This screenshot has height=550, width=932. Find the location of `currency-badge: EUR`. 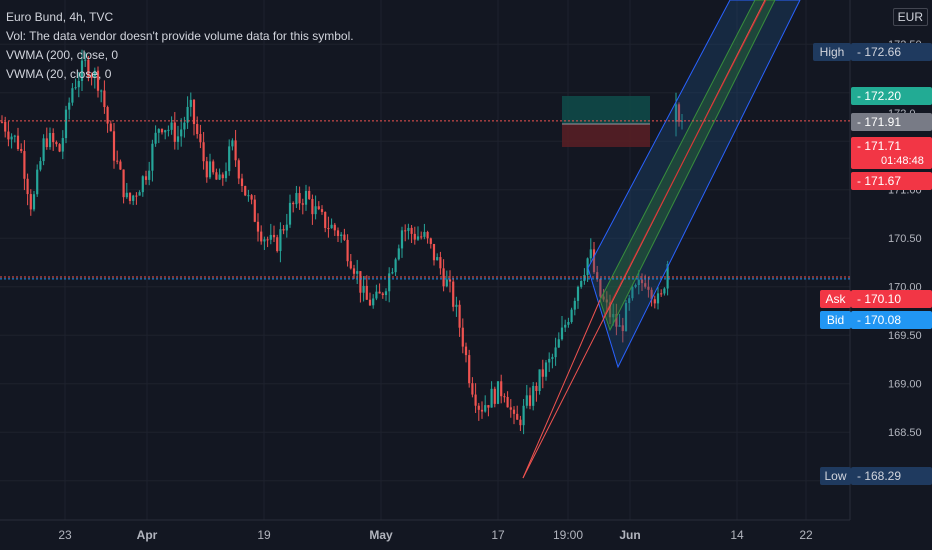

currency-badge: EUR is located at coordinates (910, 17).